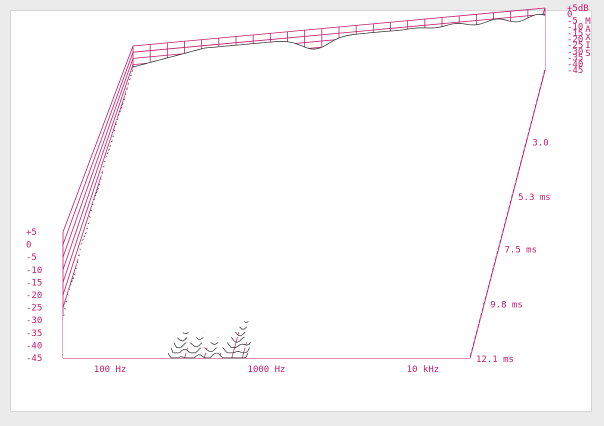 The width and height of the screenshot is (604, 426). Describe the element at coordinates (575, 40) in the screenshot. I see `right-axis-tick-label: -20` at that location.